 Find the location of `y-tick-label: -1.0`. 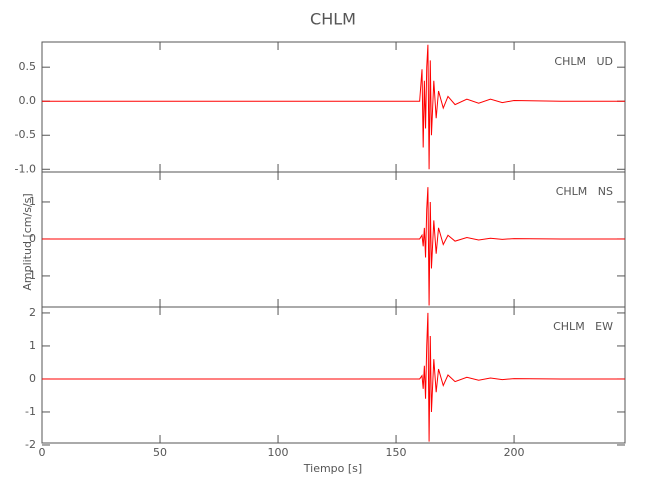

y-tick-label: -1.0 is located at coordinates (25, 168).